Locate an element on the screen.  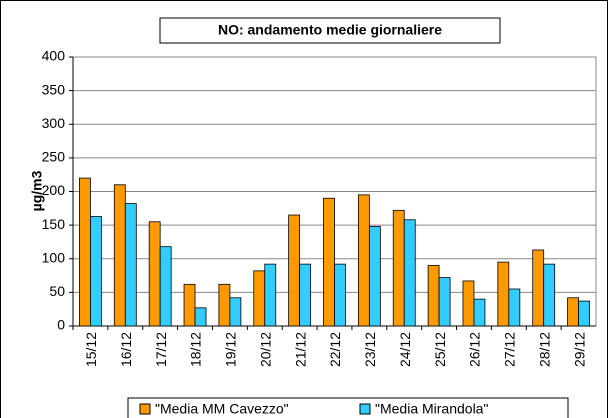
y-tick-label: 400 is located at coordinates (54, 56).